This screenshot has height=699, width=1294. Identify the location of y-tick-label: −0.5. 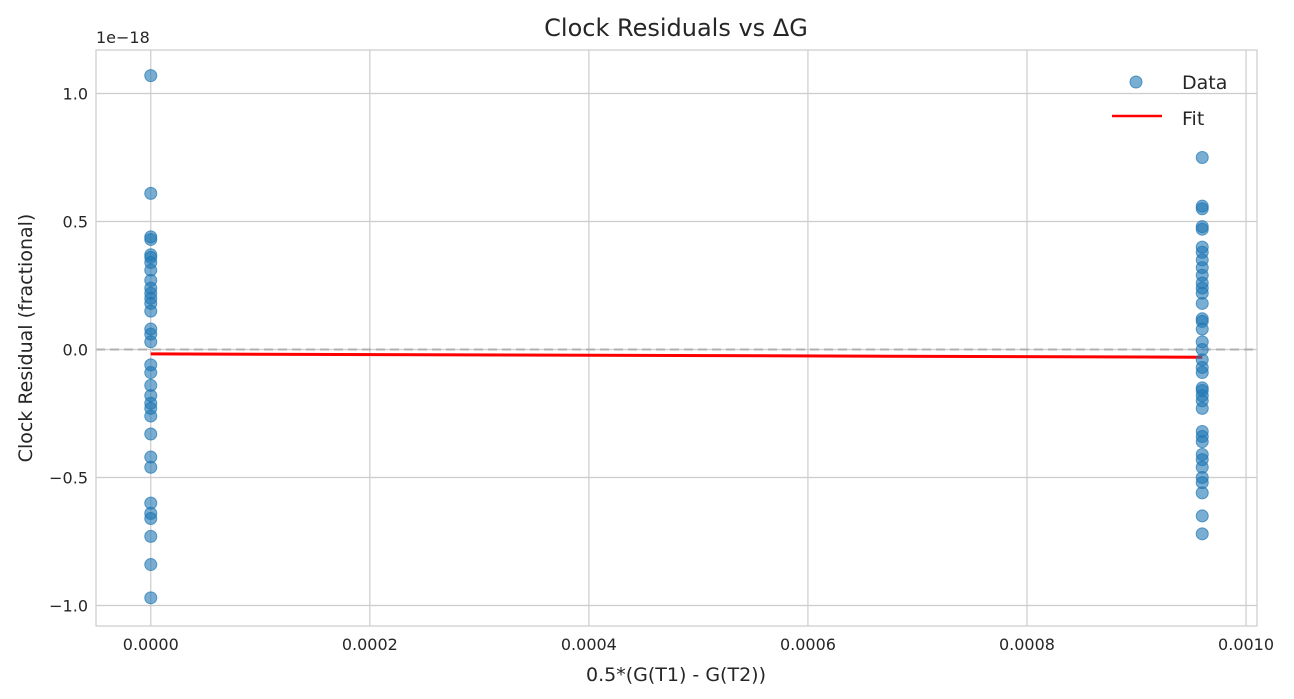
(68, 478).